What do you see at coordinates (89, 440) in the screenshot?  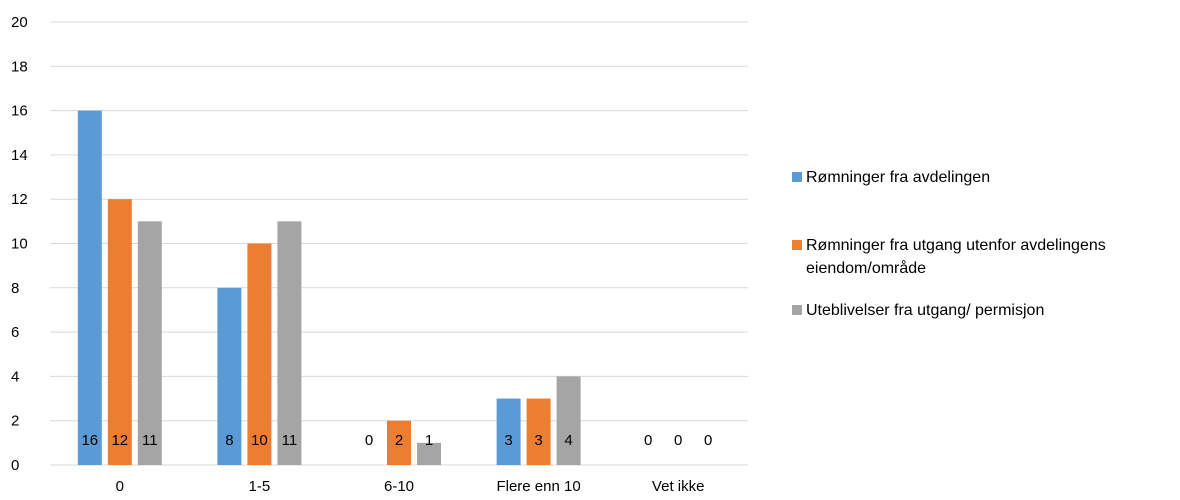 I see `data-label: 16` at bounding box center [89, 440].